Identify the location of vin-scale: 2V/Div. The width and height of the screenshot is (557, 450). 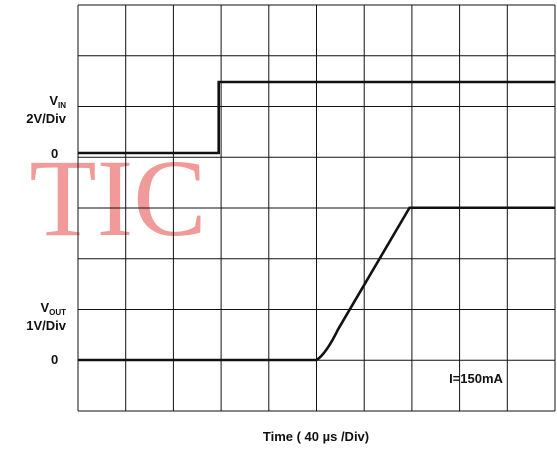
(46, 118).